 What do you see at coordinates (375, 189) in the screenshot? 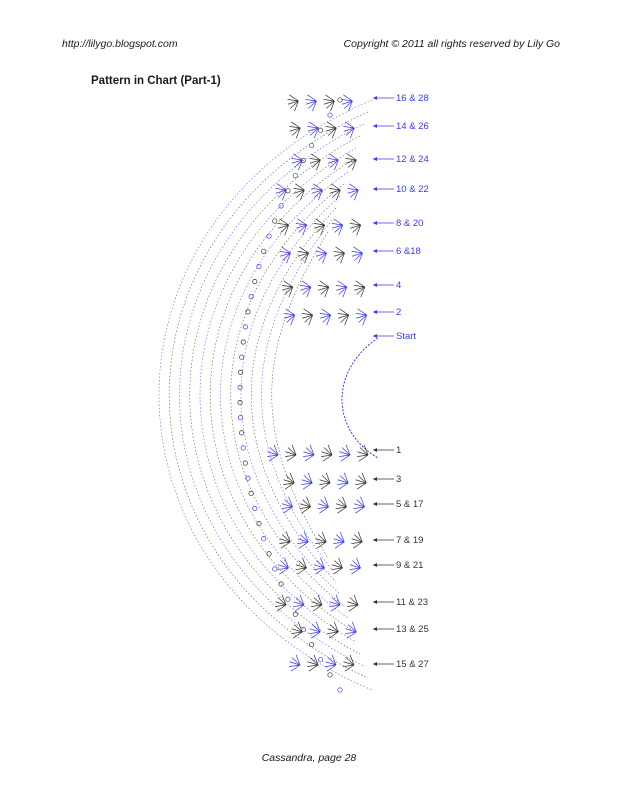
I see `label-arrowhead` at bounding box center [375, 189].